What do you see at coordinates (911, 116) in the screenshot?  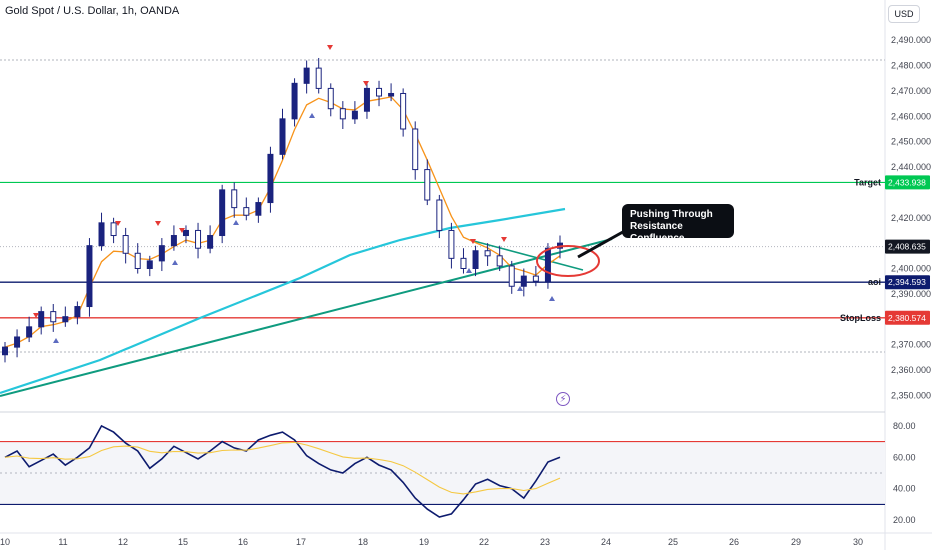 I see `price-tick-label: 2,460.000` at bounding box center [911, 116].